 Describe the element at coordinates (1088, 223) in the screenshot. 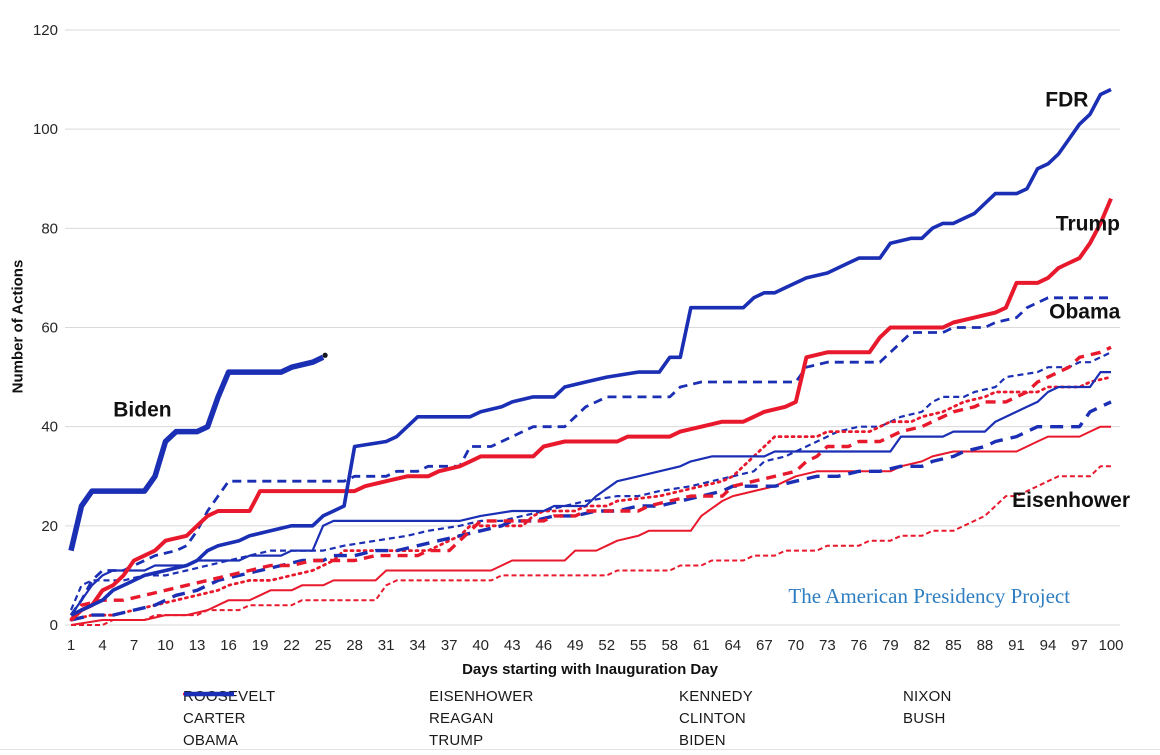

I see `annotation-trump: Trump` at that location.